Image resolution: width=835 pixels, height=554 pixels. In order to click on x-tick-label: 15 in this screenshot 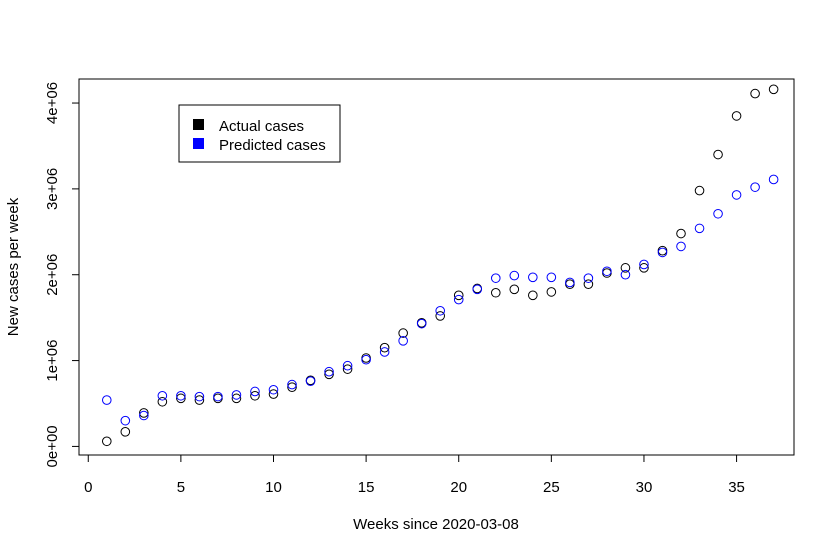, I will do `click(366, 487)`.